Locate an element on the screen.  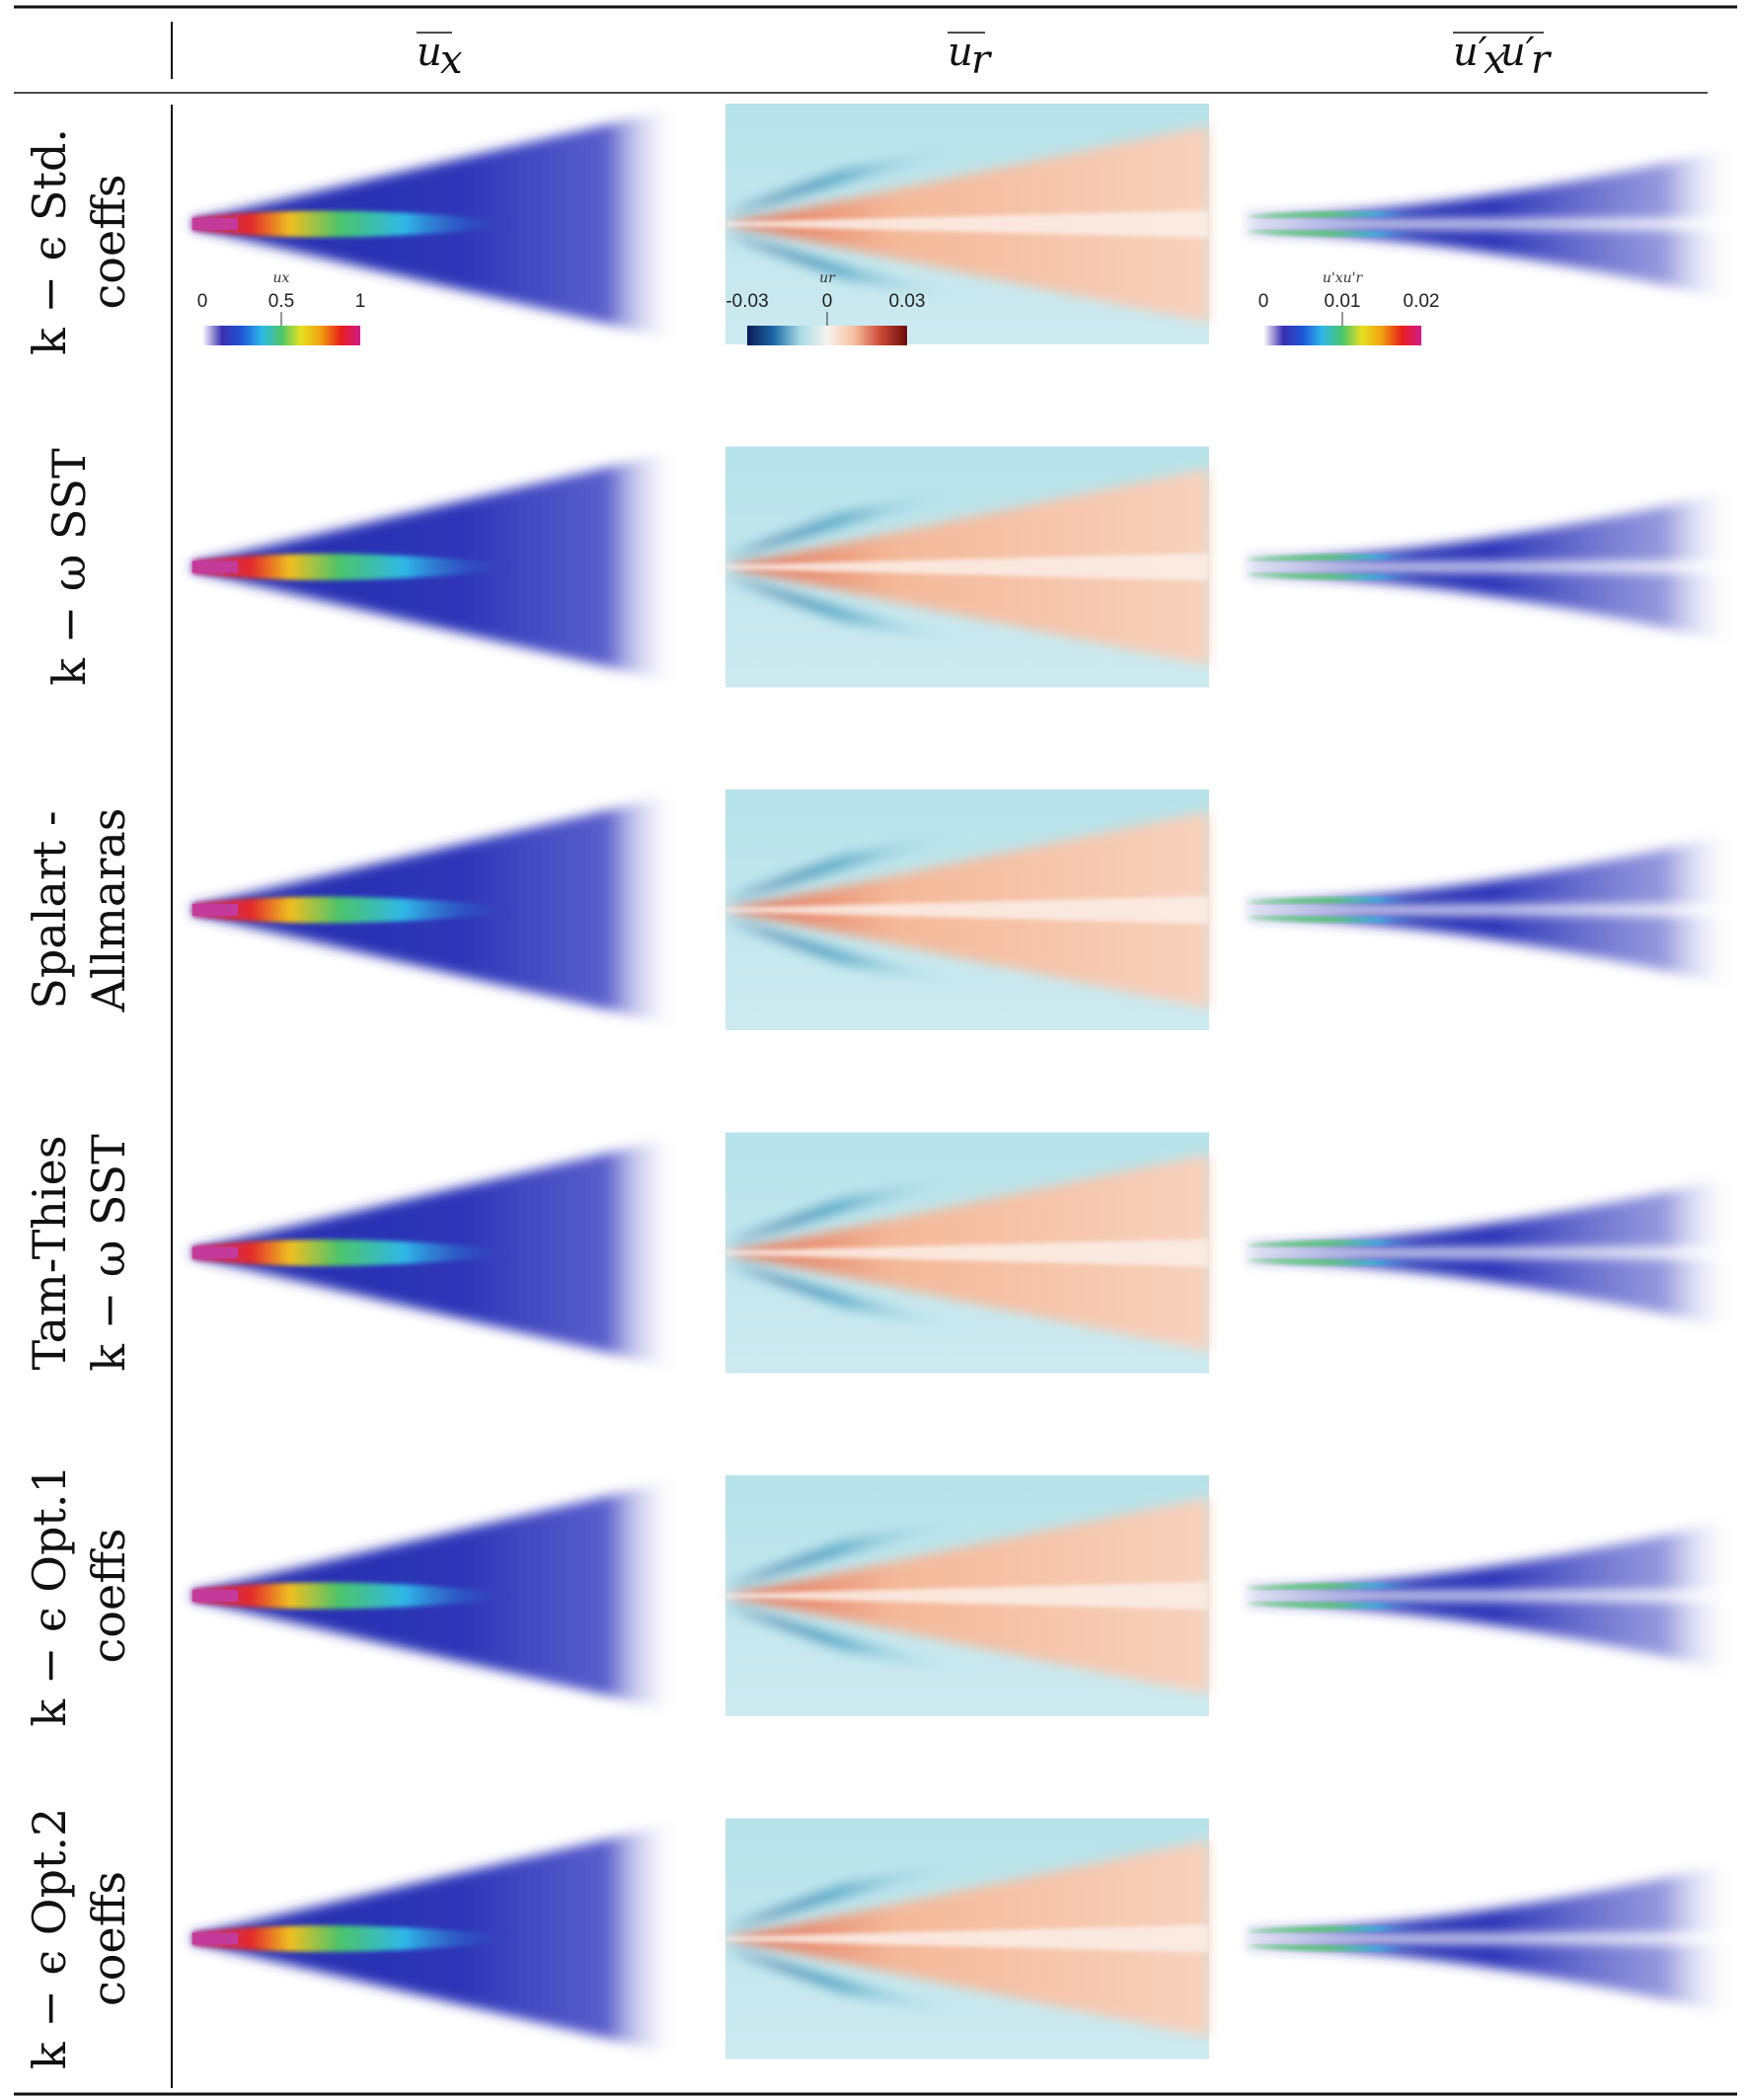
row-label: Spalart - Allmaras is located at coordinates (79, 911).